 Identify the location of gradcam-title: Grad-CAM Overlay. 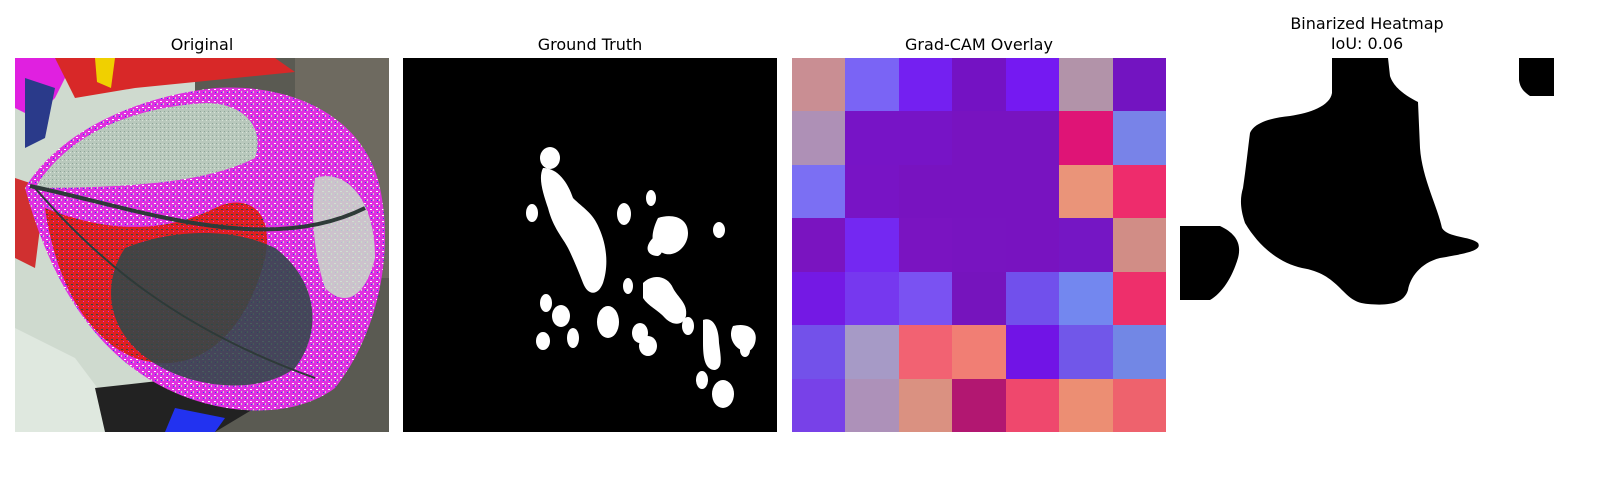
(979, 44).